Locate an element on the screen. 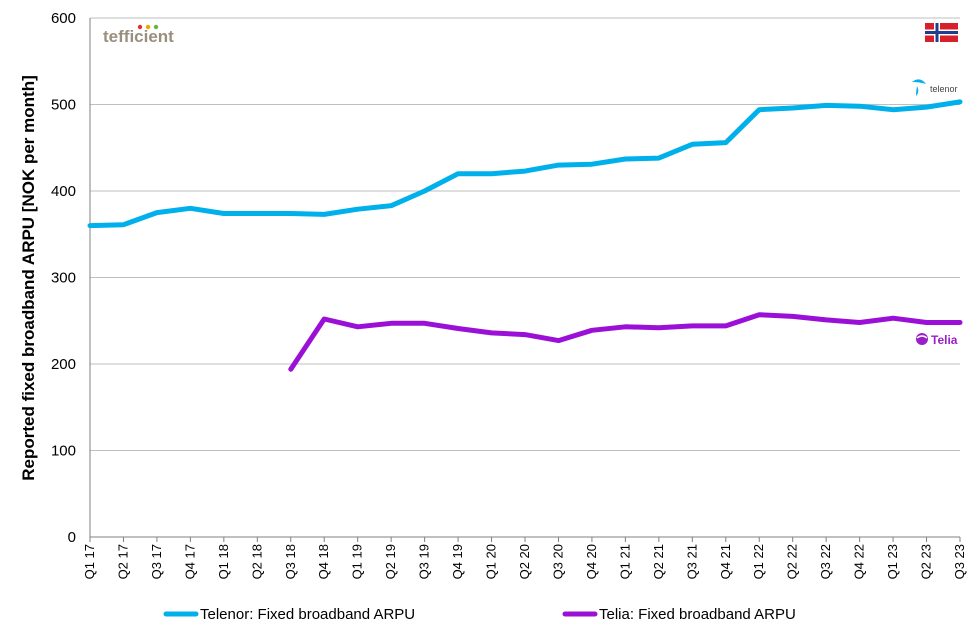 The width and height of the screenshot is (976, 637). x-tick-label: Q1 18 is located at coordinates (223, 561).